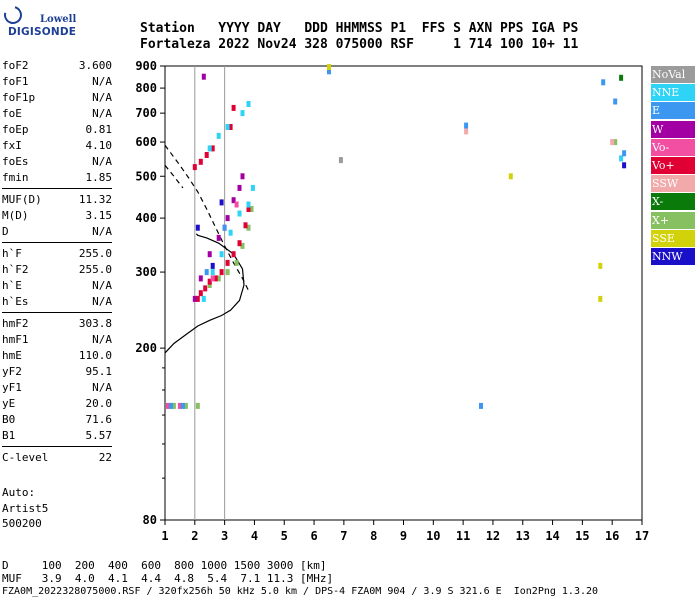 The height and width of the screenshot is (600, 700). Describe the element at coordinates (57, 162) in the screenshot. I see `param-row: foEs N/A` at that location.